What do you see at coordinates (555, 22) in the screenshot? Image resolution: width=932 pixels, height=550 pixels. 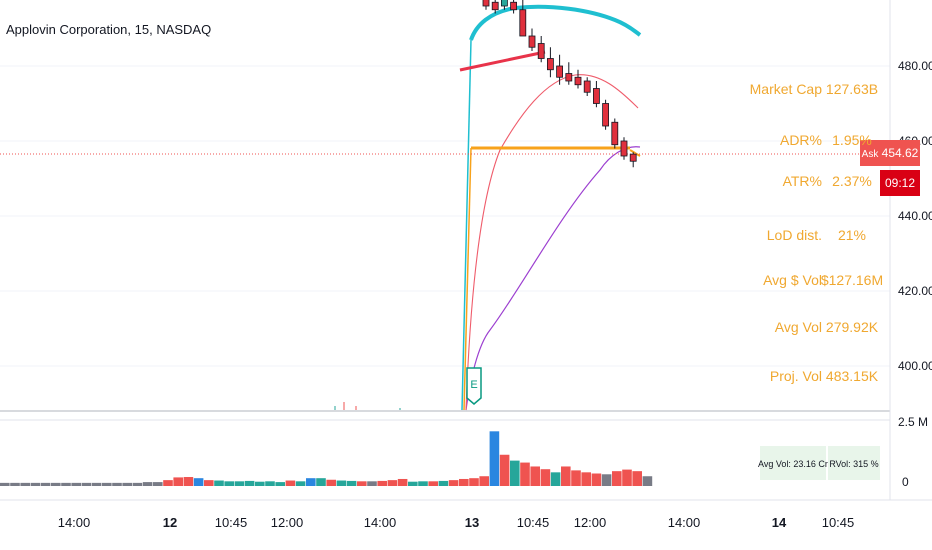 I see `ema-cyan-line` at bounding box center [555, 22].